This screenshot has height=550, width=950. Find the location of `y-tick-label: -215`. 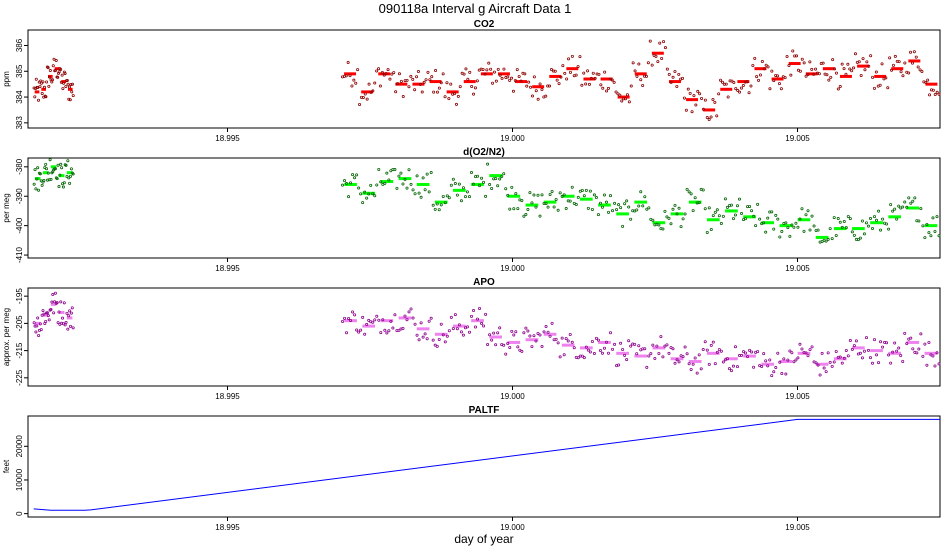

y-tick-label: -215 is located at coordinates (19, 350).